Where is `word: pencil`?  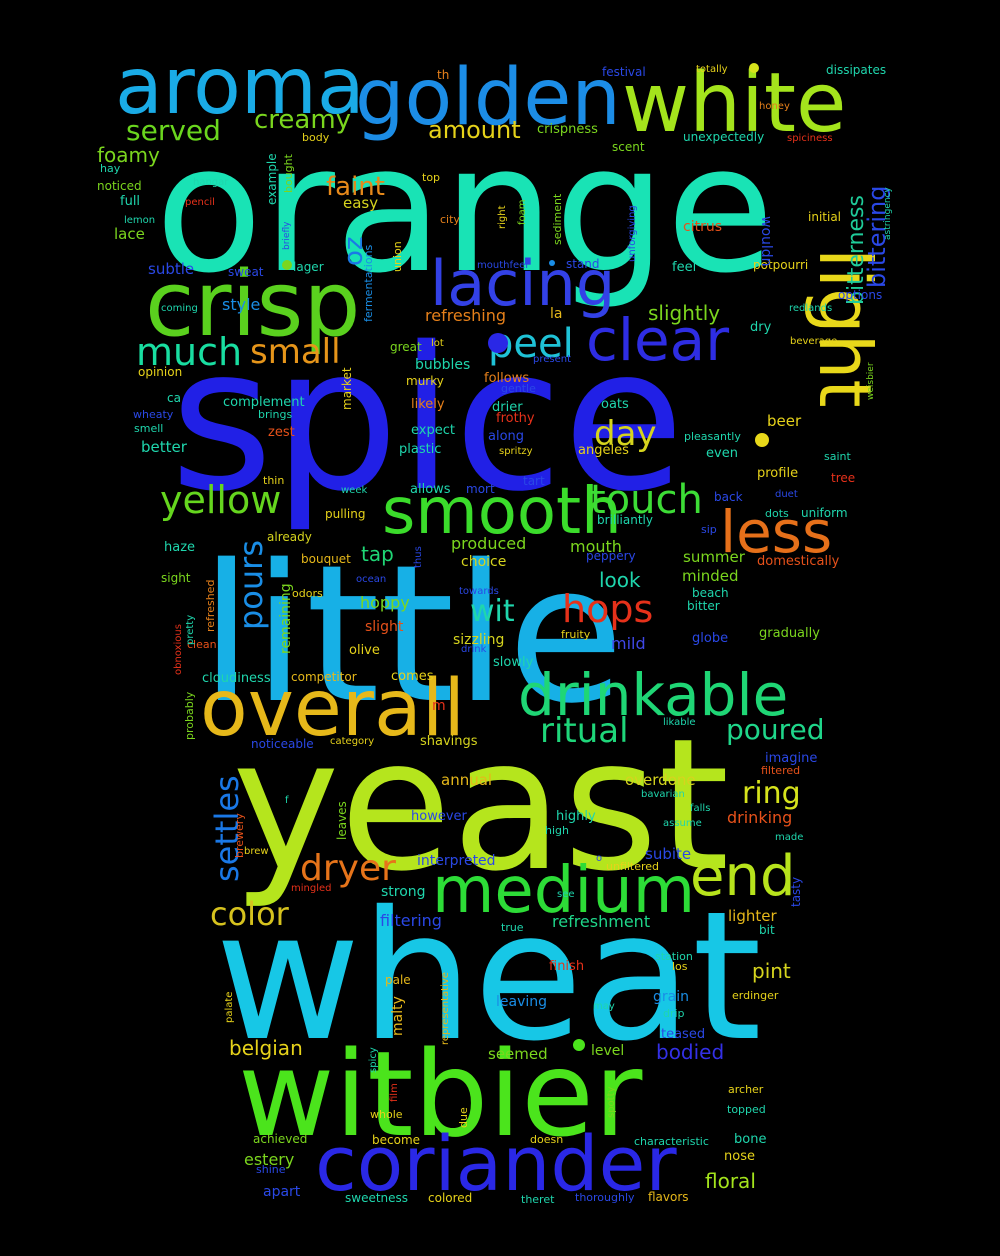
word: pencil is located at coordinates (200, 202).